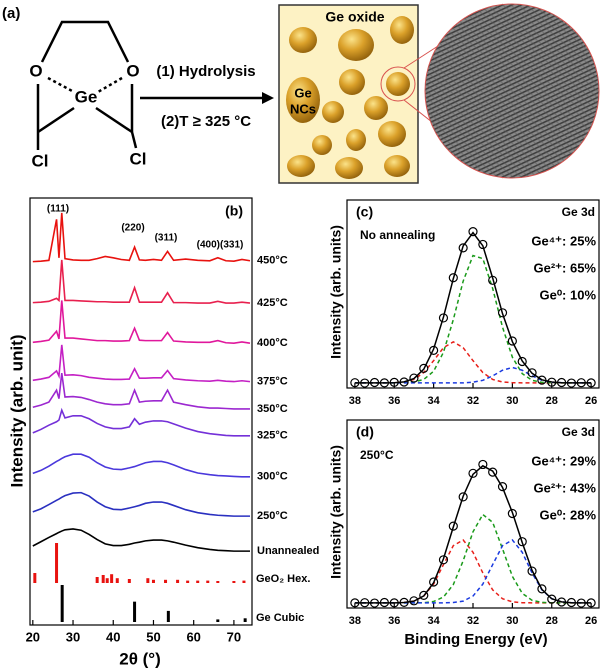  I want to click on annotation: Ge 3d, so click(578, 432).